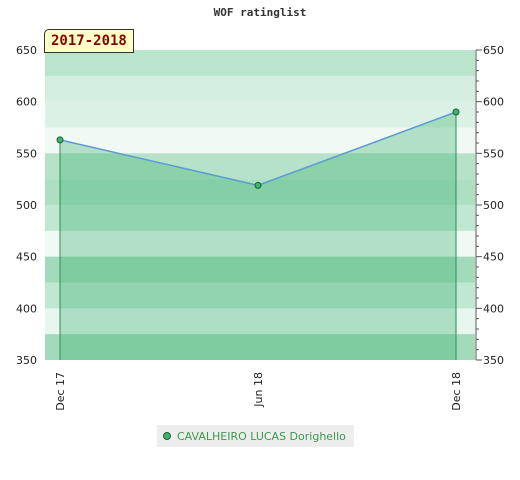  I want to click on y-tick-label-left: 550, so click(26, 153).